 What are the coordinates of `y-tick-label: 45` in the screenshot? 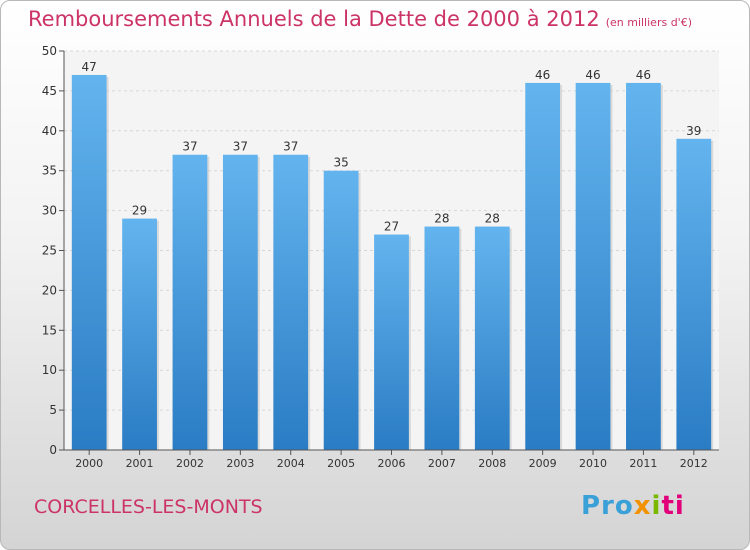 It's located at (49, 91).